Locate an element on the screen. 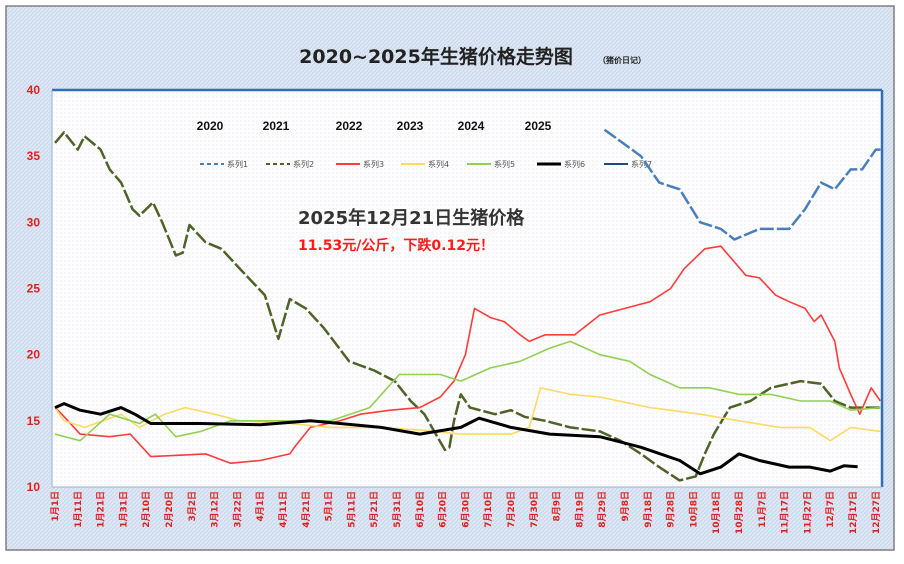 This screenshot has width=904, height=564. annotation-price: 11.53元/公斤，下跌0.12元！ is located at coordinates (396, 245).